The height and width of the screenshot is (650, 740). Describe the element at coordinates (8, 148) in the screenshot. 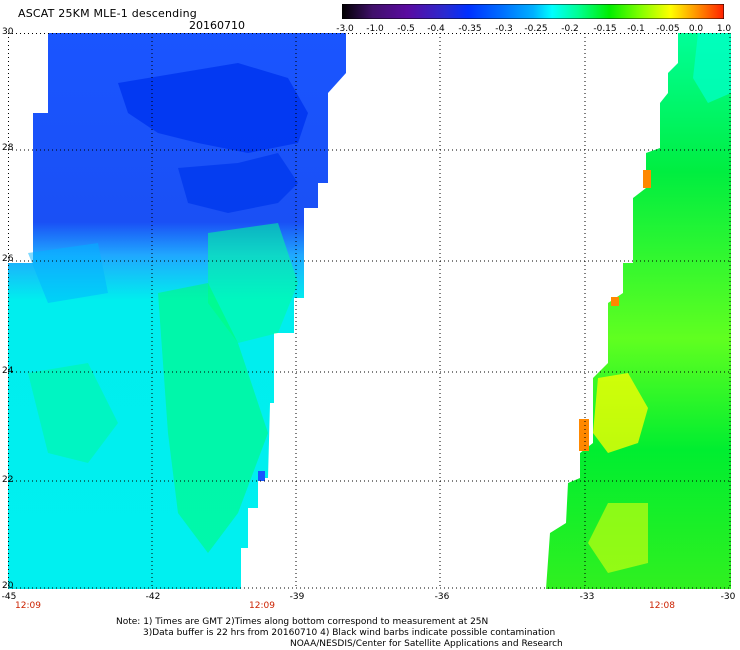

I see `lat-label: 28` at that location.